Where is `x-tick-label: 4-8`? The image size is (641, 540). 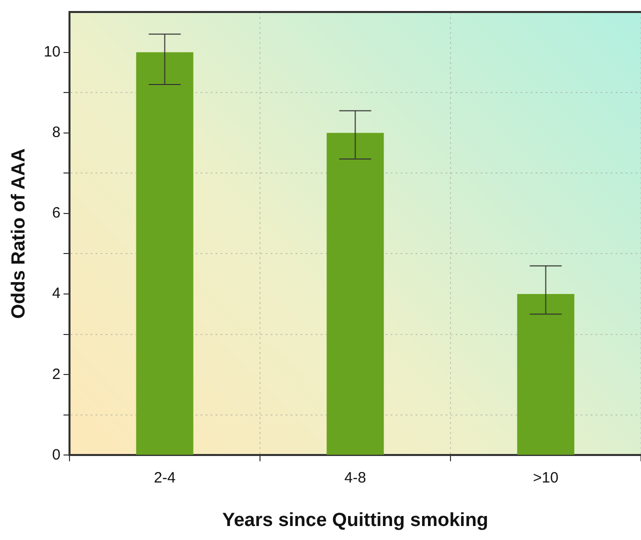 x-tick-label: 4-8 is located at coordinates (355, 477).